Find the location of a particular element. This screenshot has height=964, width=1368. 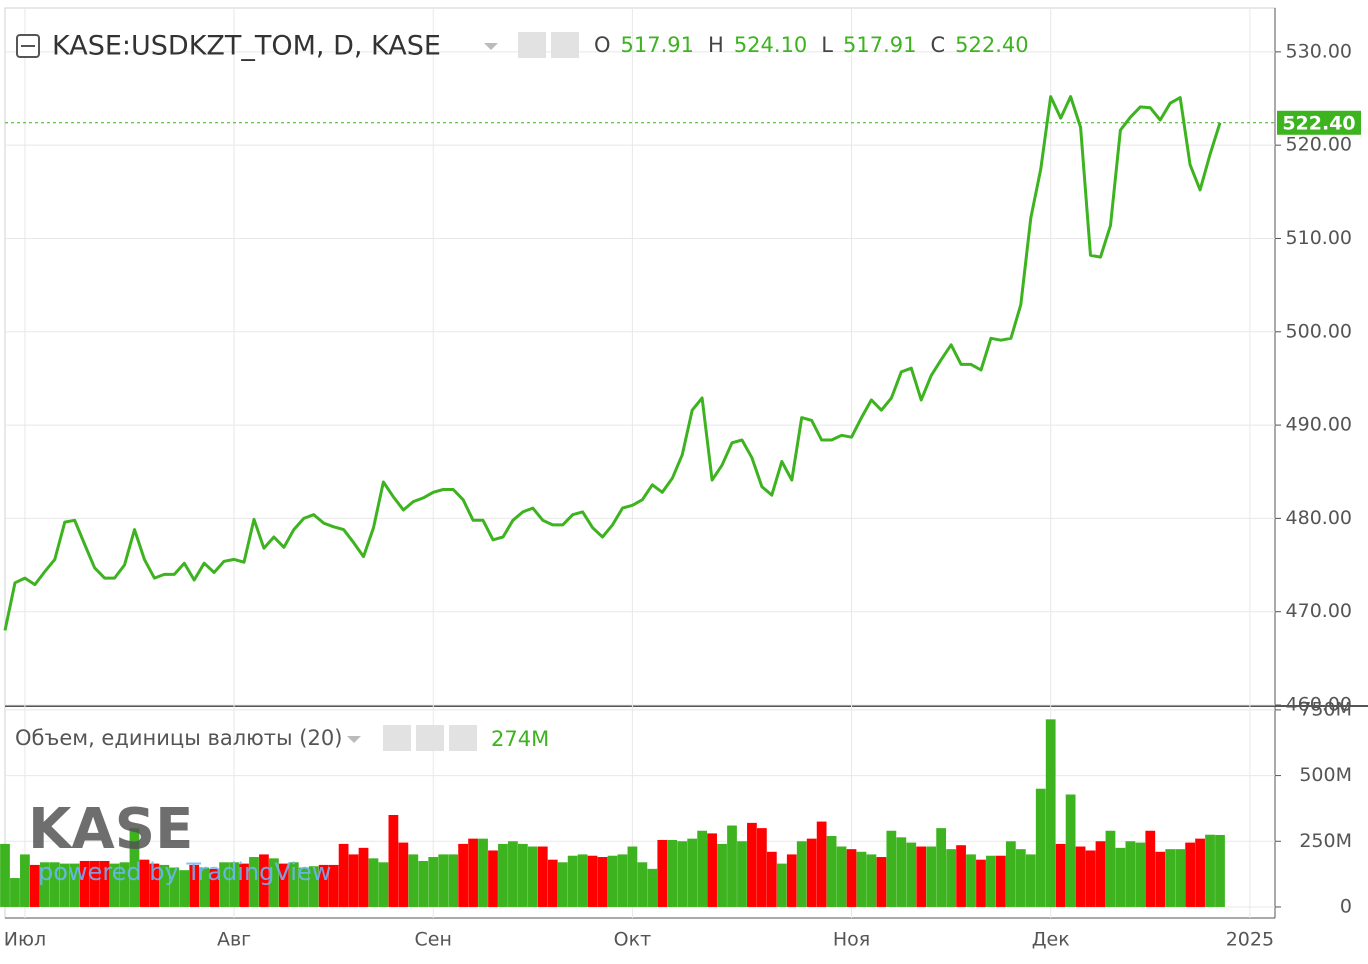

y-tick-label: 750M is located at coordinates (1325, 709).